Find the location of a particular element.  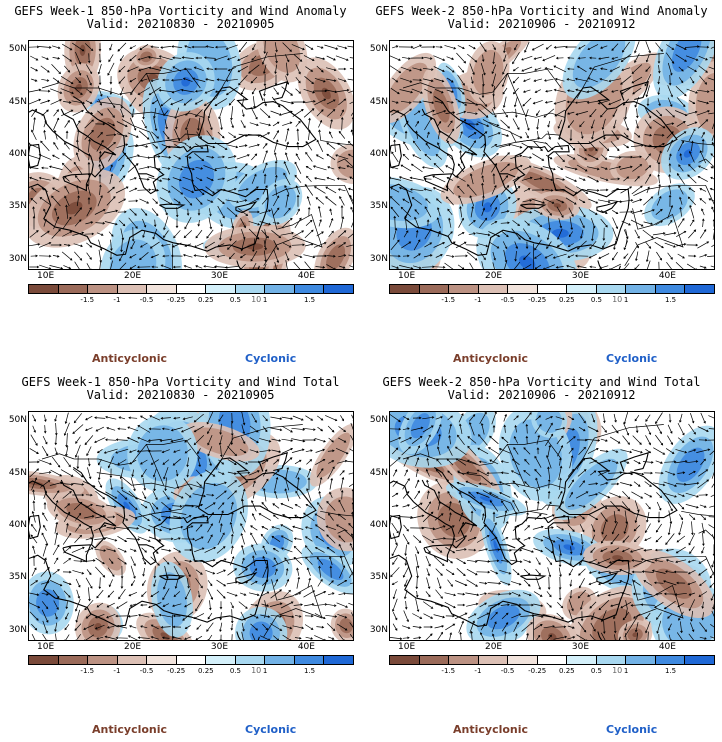

colorbar-label: -0.5 is located at coordinates (146, 671).